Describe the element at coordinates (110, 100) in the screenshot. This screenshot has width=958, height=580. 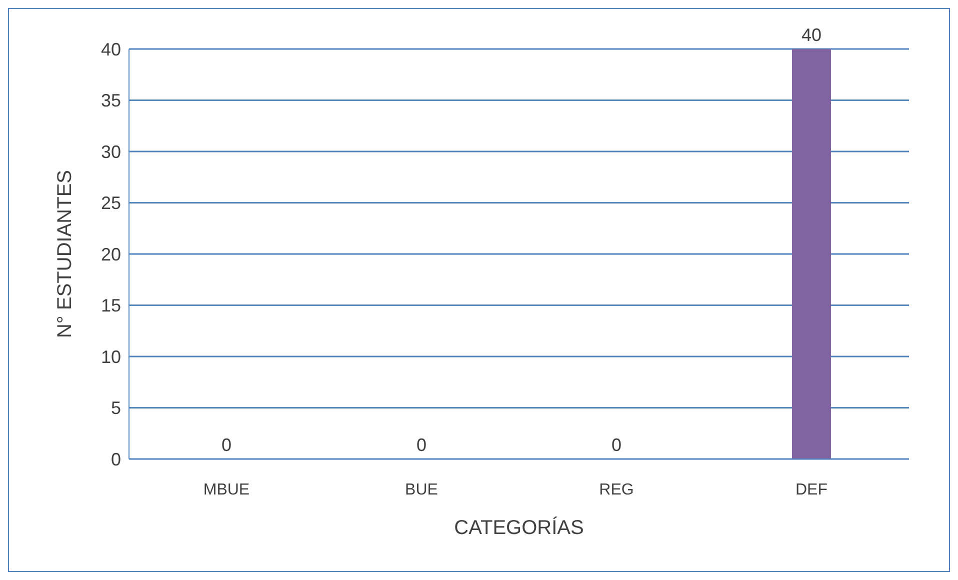
I see `y-tick-label: 35` at that location.